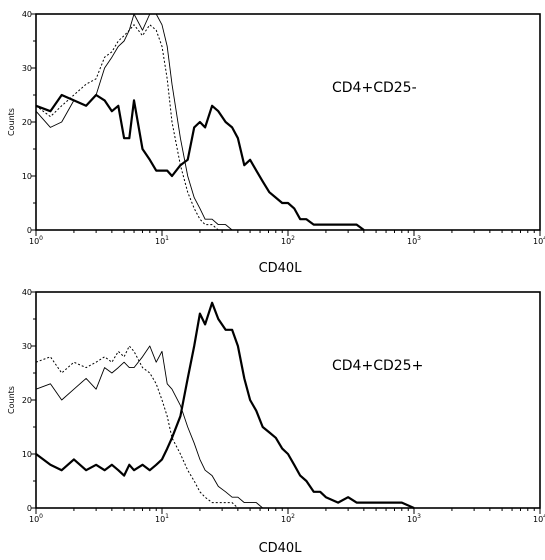  What do you see at coordinates (11, 400) in the screenshot?
I see `y-axis-label-bottom: Counts` at bounding box center [11, 400].